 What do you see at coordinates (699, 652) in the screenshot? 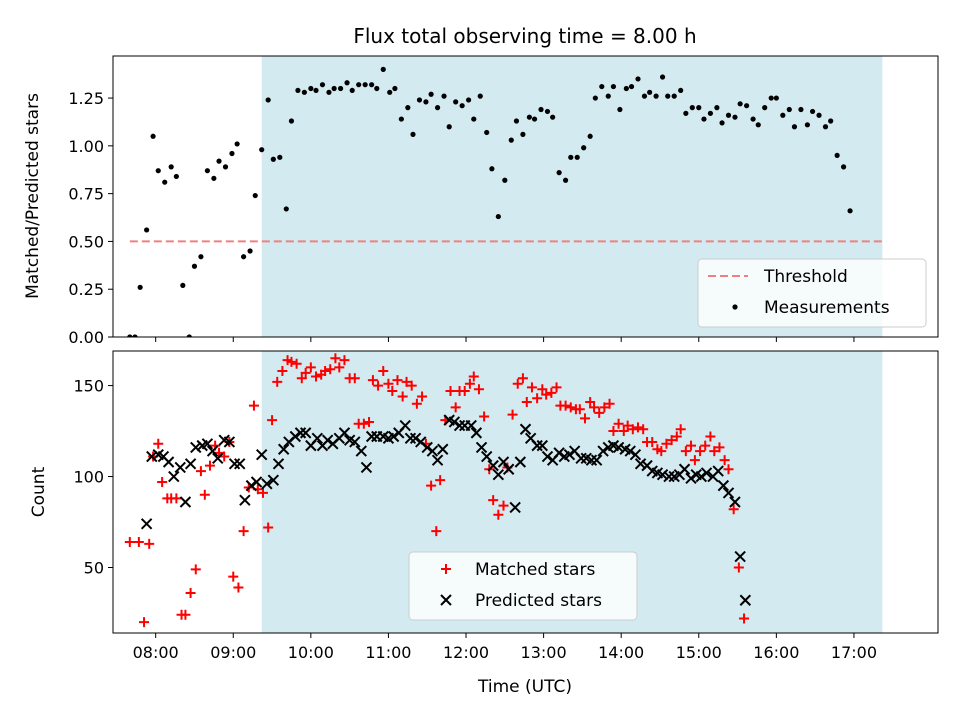
I see `x-tick-label: 15:00` at bounding box center [699, 652].